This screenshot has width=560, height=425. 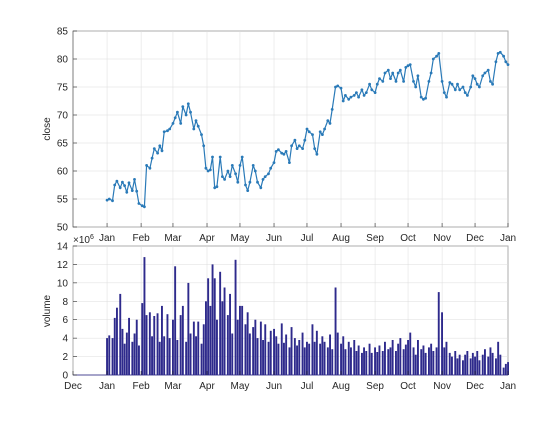 What do you see at coordinates (173, 386) in the screenshot?
I see `x-tick-label: Mar` at bounding box center [173, 386].